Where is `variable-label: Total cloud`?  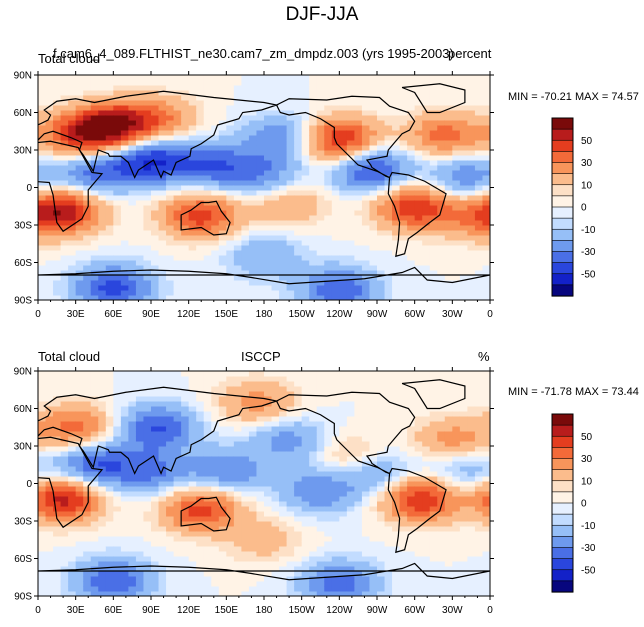 variable-label: Total cloud is located at coordinates (69, 356).